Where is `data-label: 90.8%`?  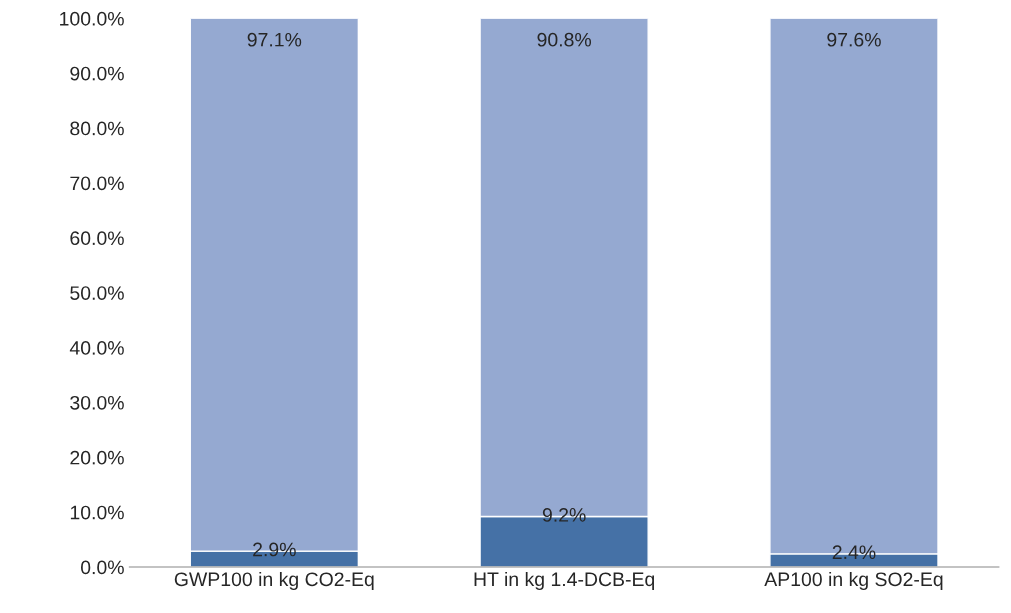 data-label: 90.8% is located at coordinates (564, 39).